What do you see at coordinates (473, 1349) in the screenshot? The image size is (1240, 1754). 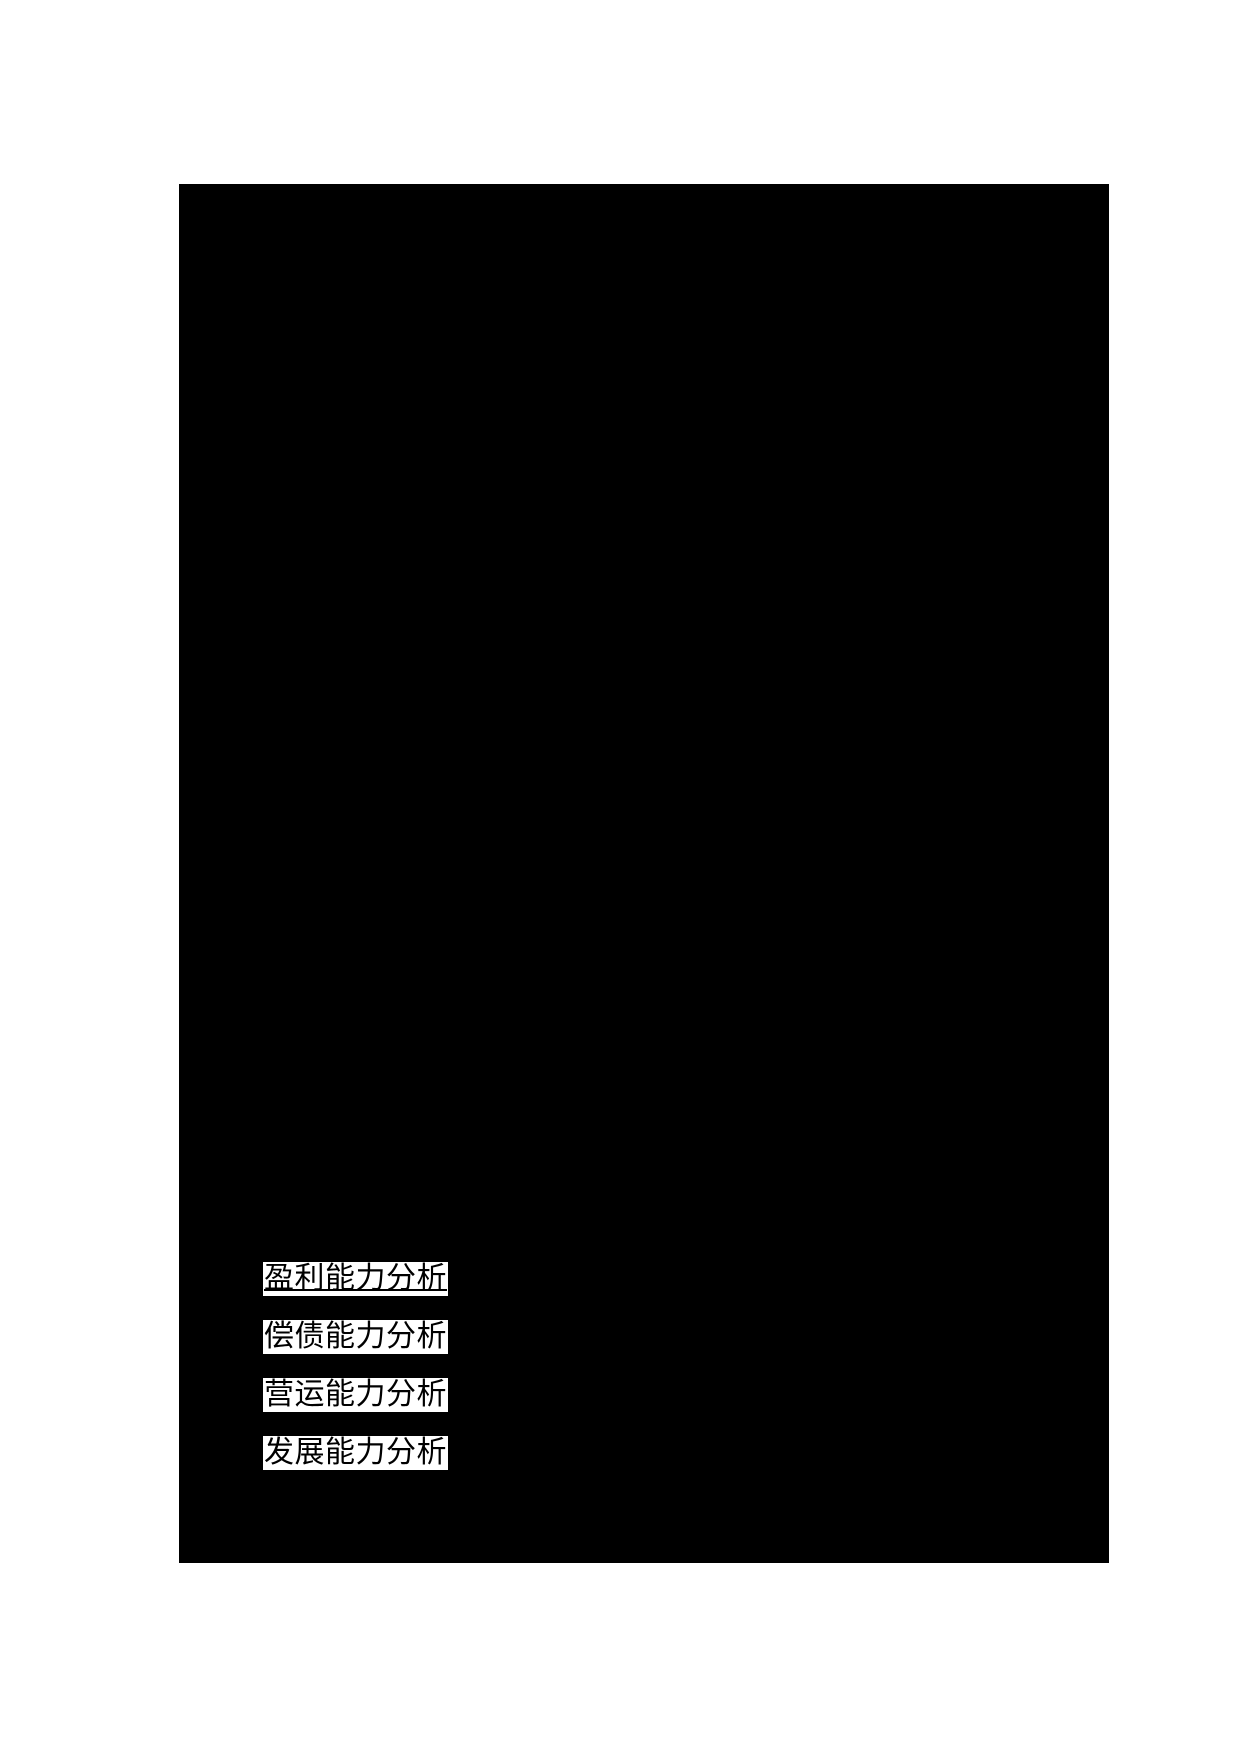 I see `list-item: 偿债能力分析` at bounding box center [473, 1349].